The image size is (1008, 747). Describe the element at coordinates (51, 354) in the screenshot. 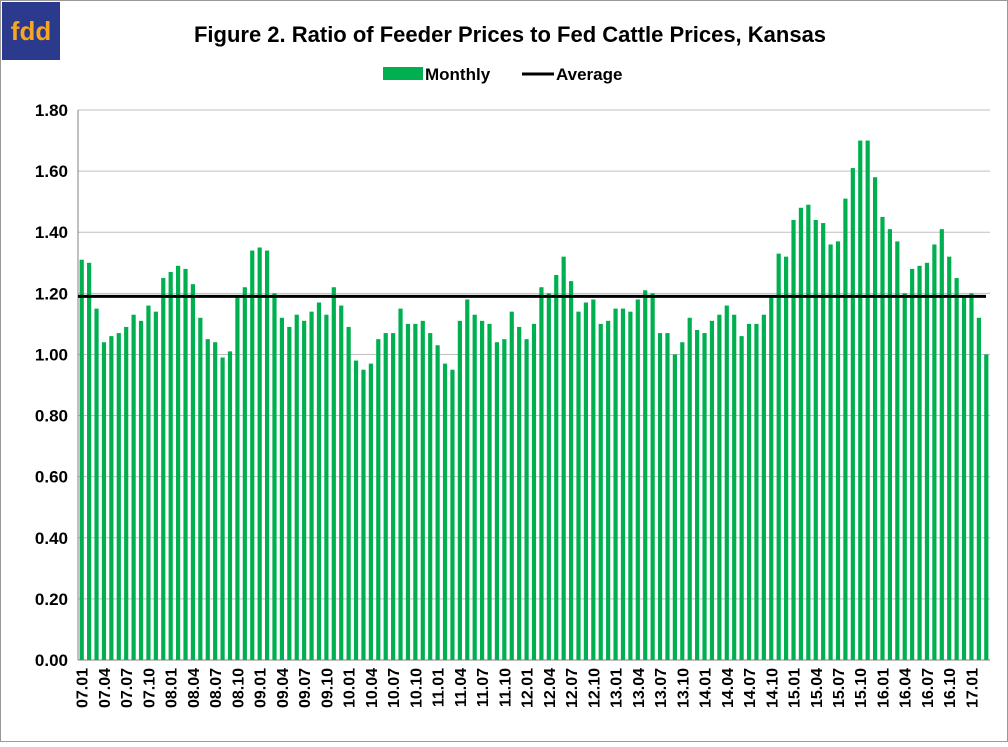

I see `y-tick-label: 1.00` at that location.